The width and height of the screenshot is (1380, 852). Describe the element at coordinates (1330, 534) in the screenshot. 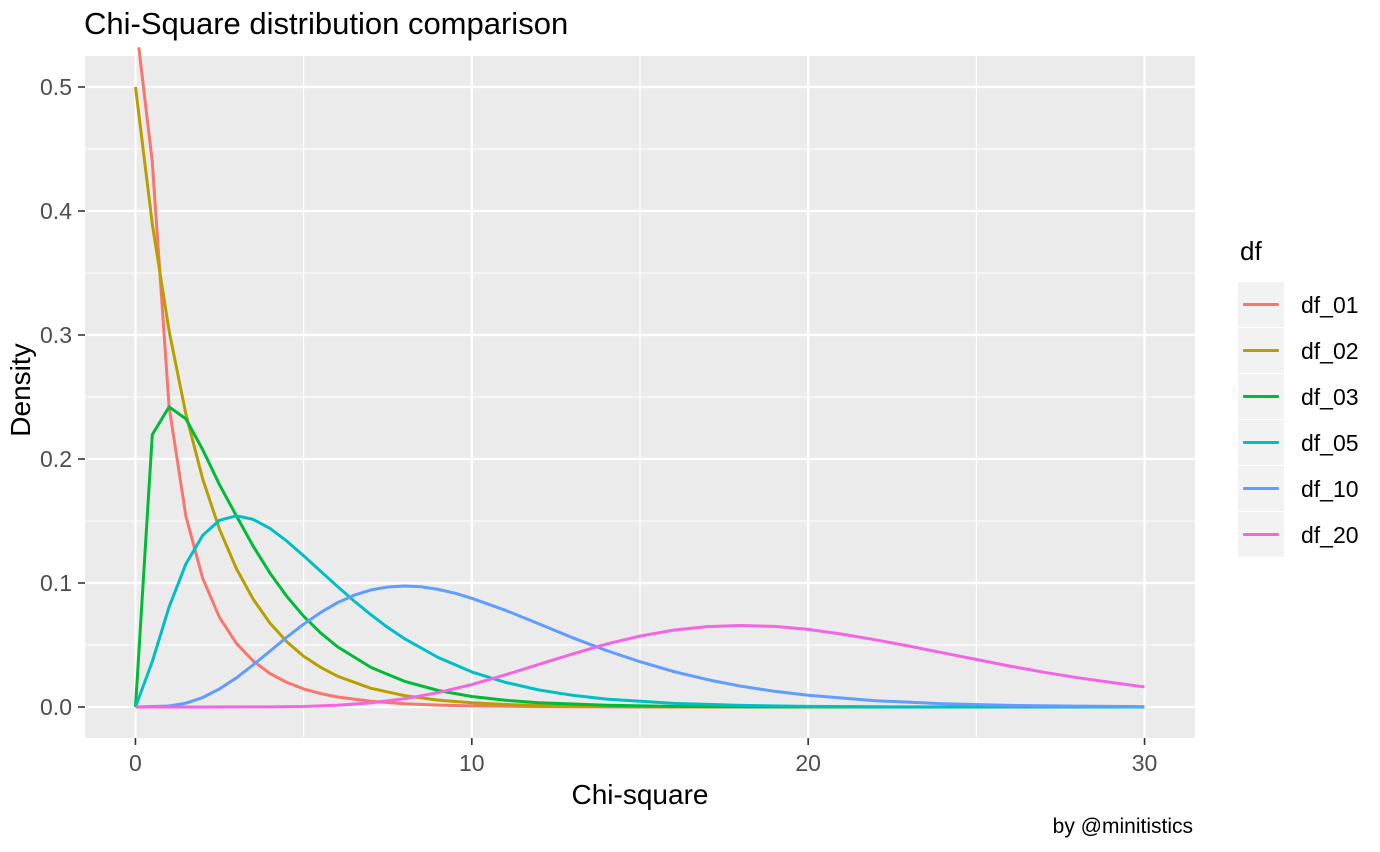

I see `legend-label: df_20` at that location.